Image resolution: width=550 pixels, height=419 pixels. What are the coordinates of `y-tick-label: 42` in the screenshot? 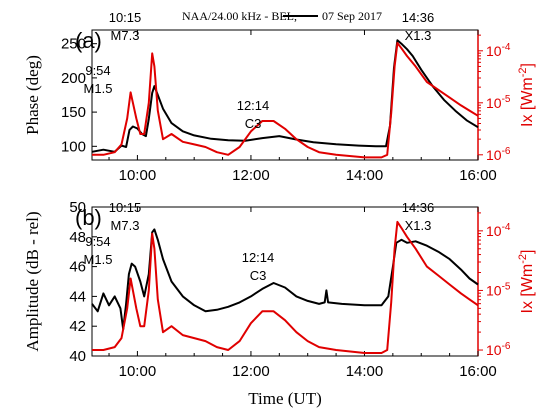 It's located at (77, 326).